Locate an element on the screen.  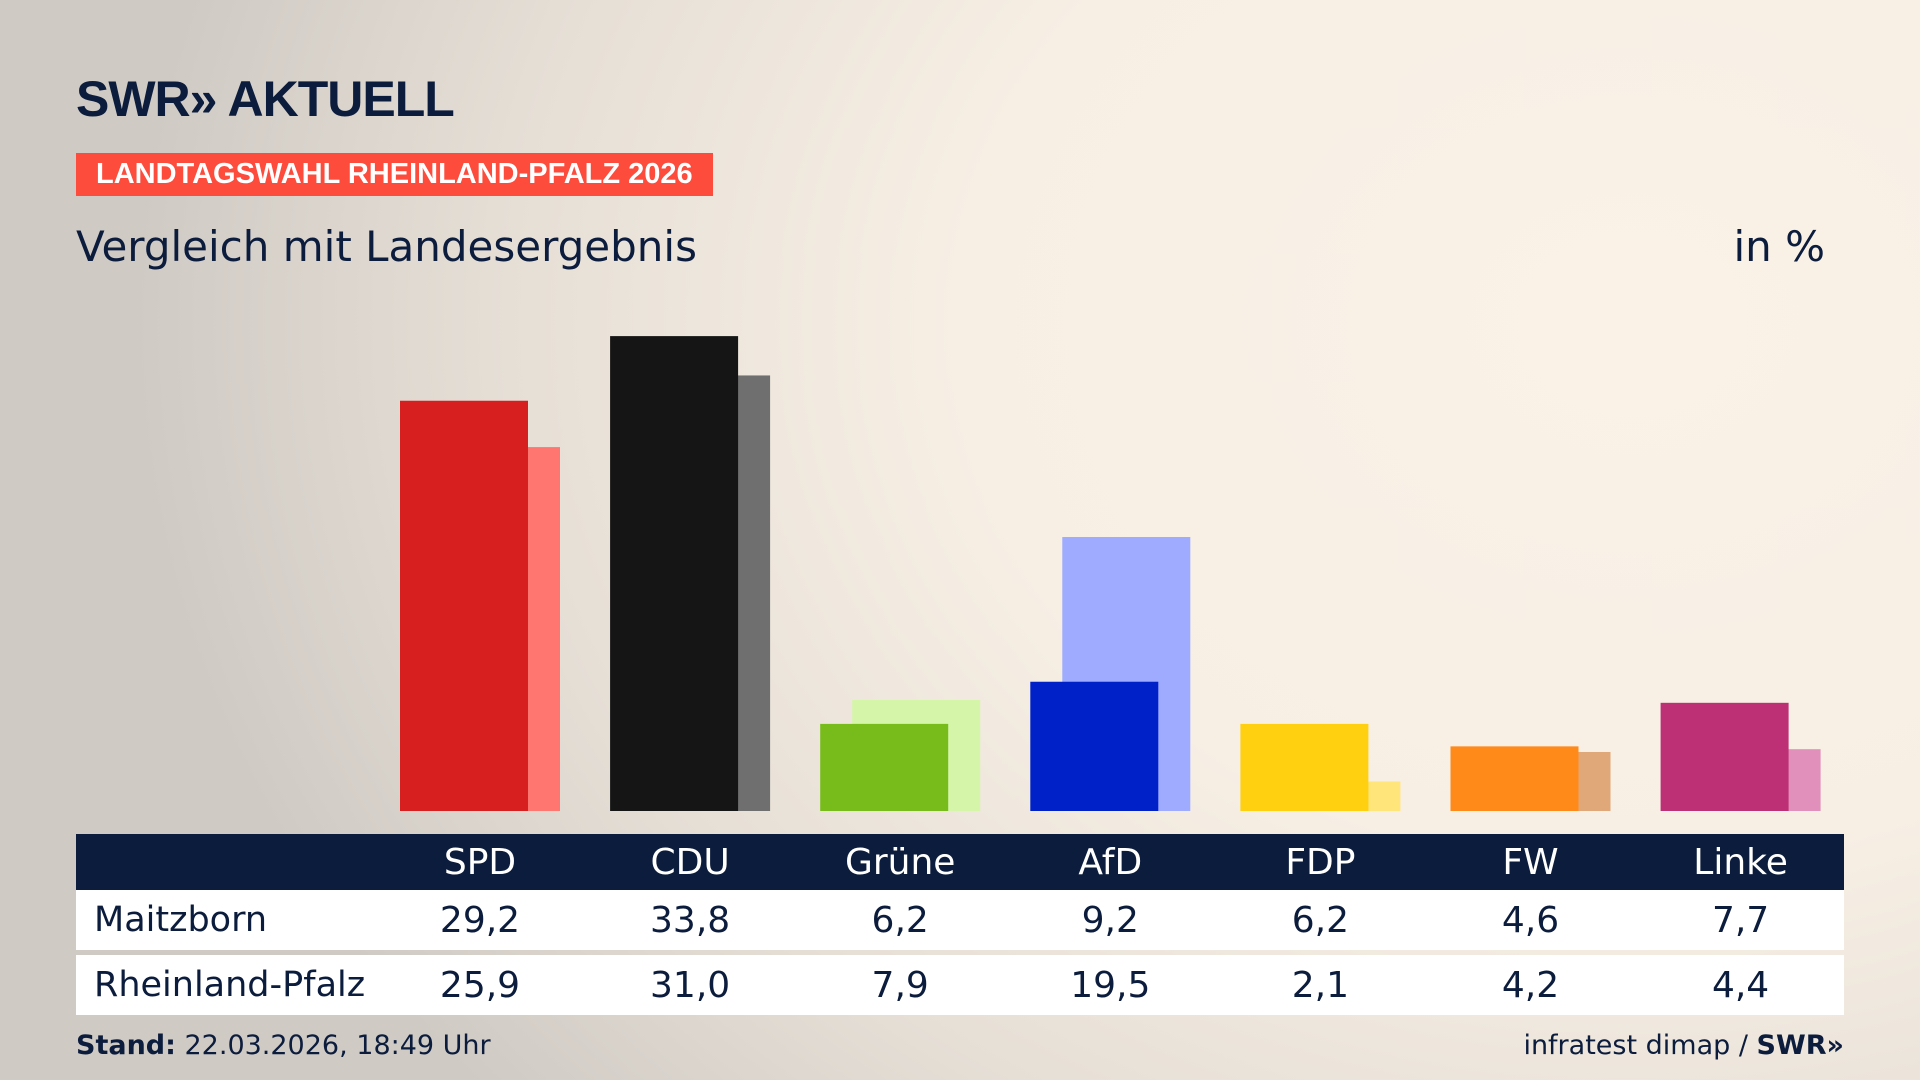
stand-value: 22.03.2026, 18:49 Uhr is located at coordinates (333, 1045).